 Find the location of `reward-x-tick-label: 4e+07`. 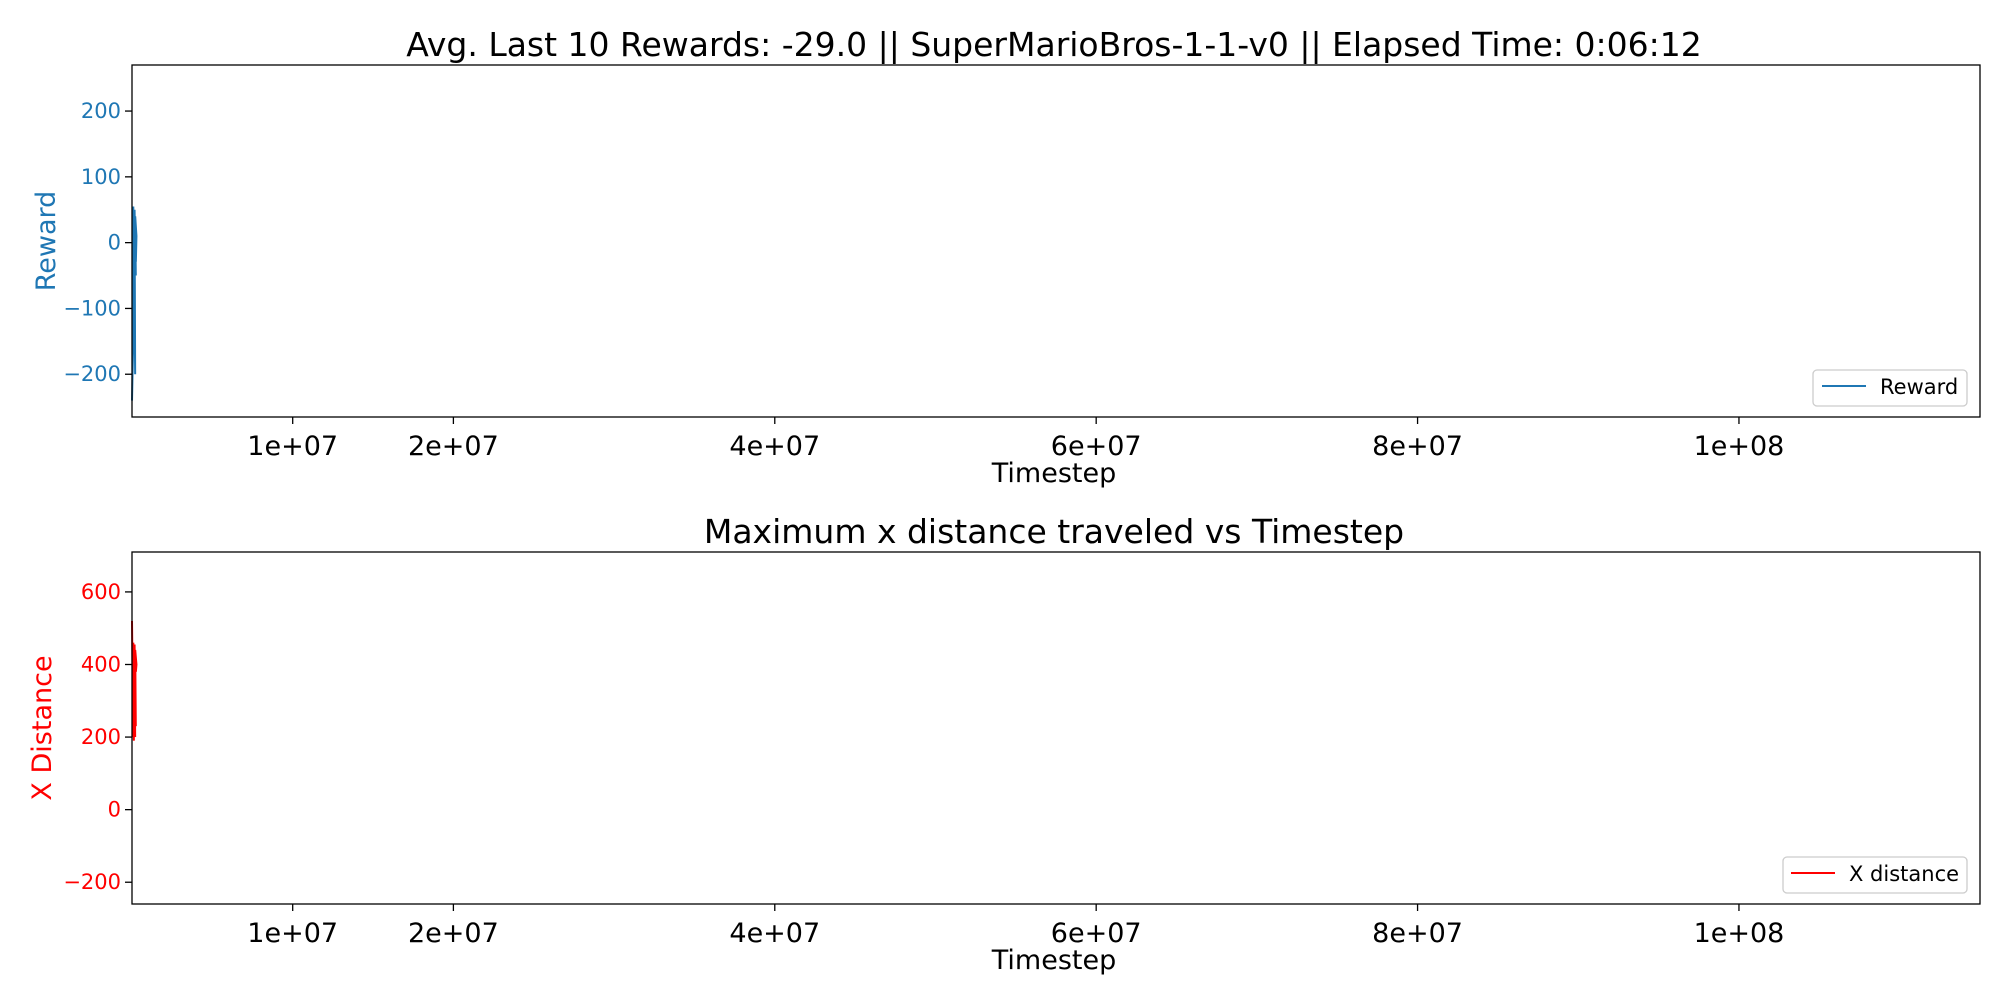

reward-x-tick-label: 4e+07 is located at coordinates (774, 446).